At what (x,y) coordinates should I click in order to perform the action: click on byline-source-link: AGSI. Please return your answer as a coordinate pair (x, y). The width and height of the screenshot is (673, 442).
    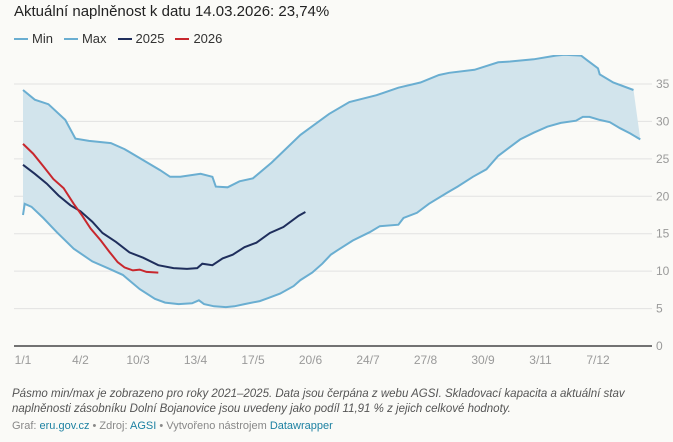
    Looking at the image, I should click on (143, 426).